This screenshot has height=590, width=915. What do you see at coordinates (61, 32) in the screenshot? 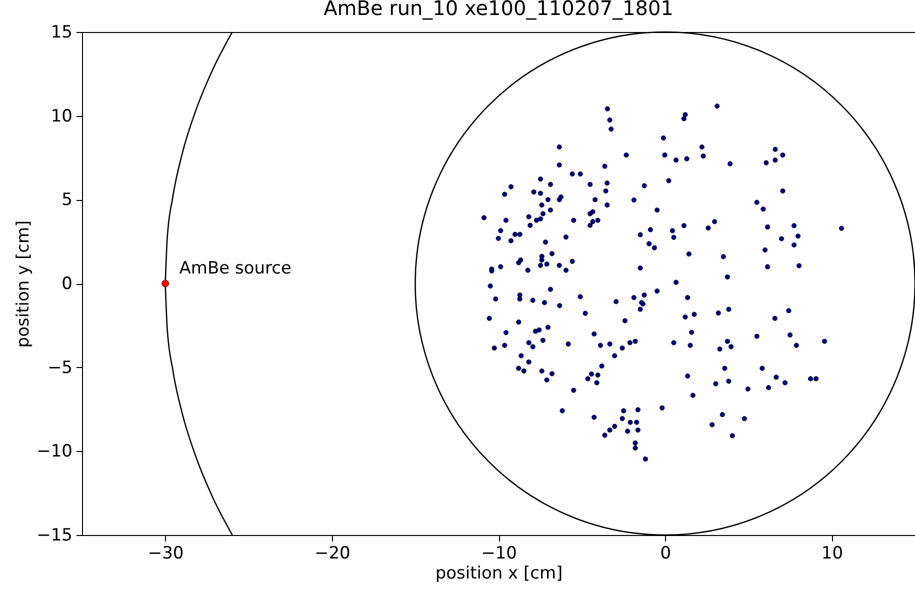
I see `y-tick-label: 15` at bounding box center [61, 32].